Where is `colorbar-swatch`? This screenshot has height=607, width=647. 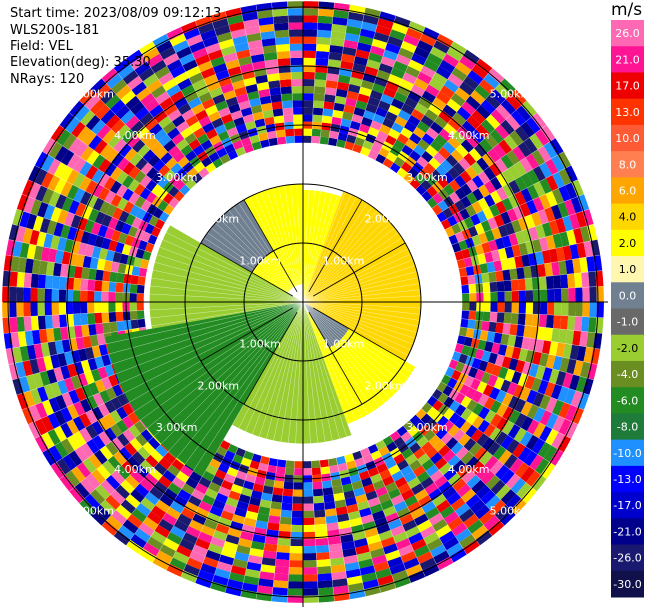 colorbar-swatch is located at coordinates (627, 243).